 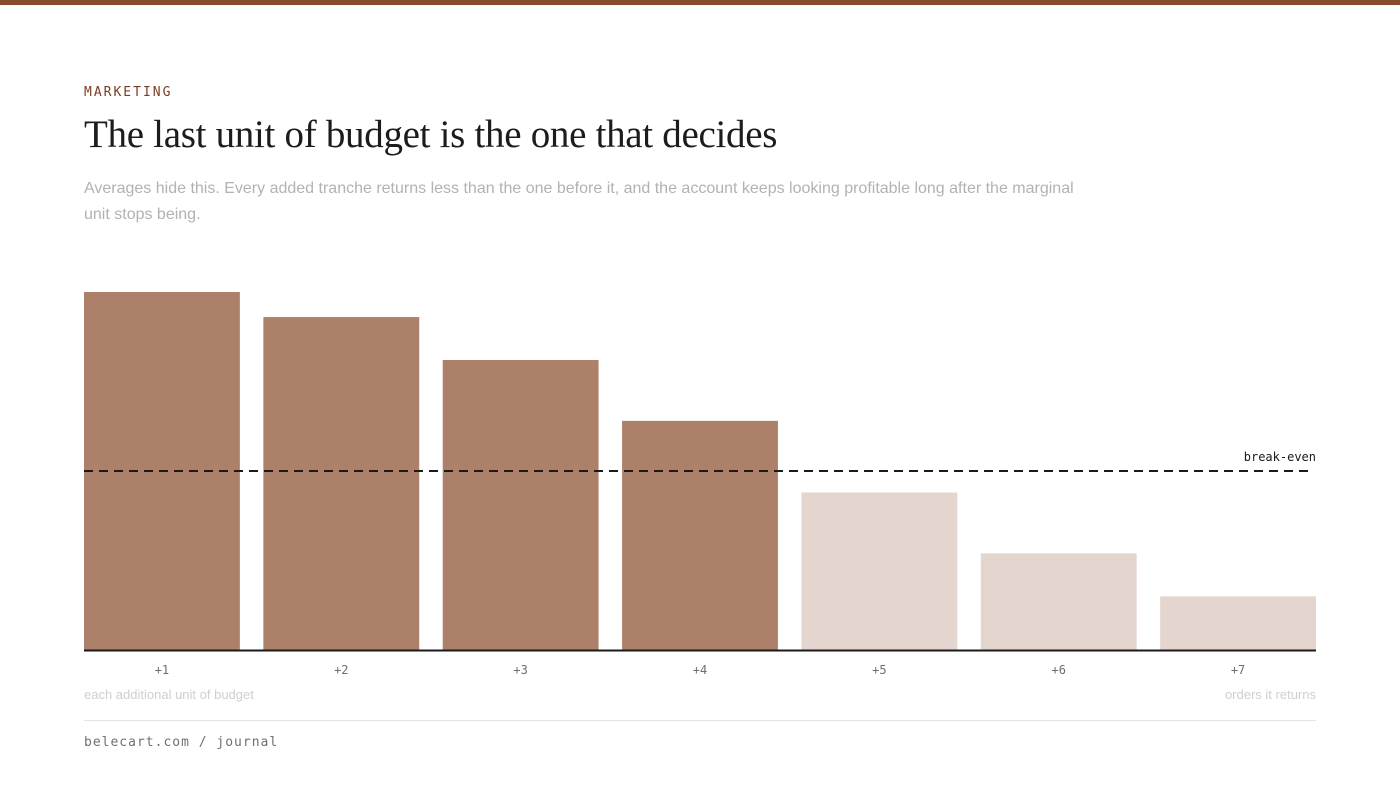 I want to click on footer-divider, so click(x=700, y=720).